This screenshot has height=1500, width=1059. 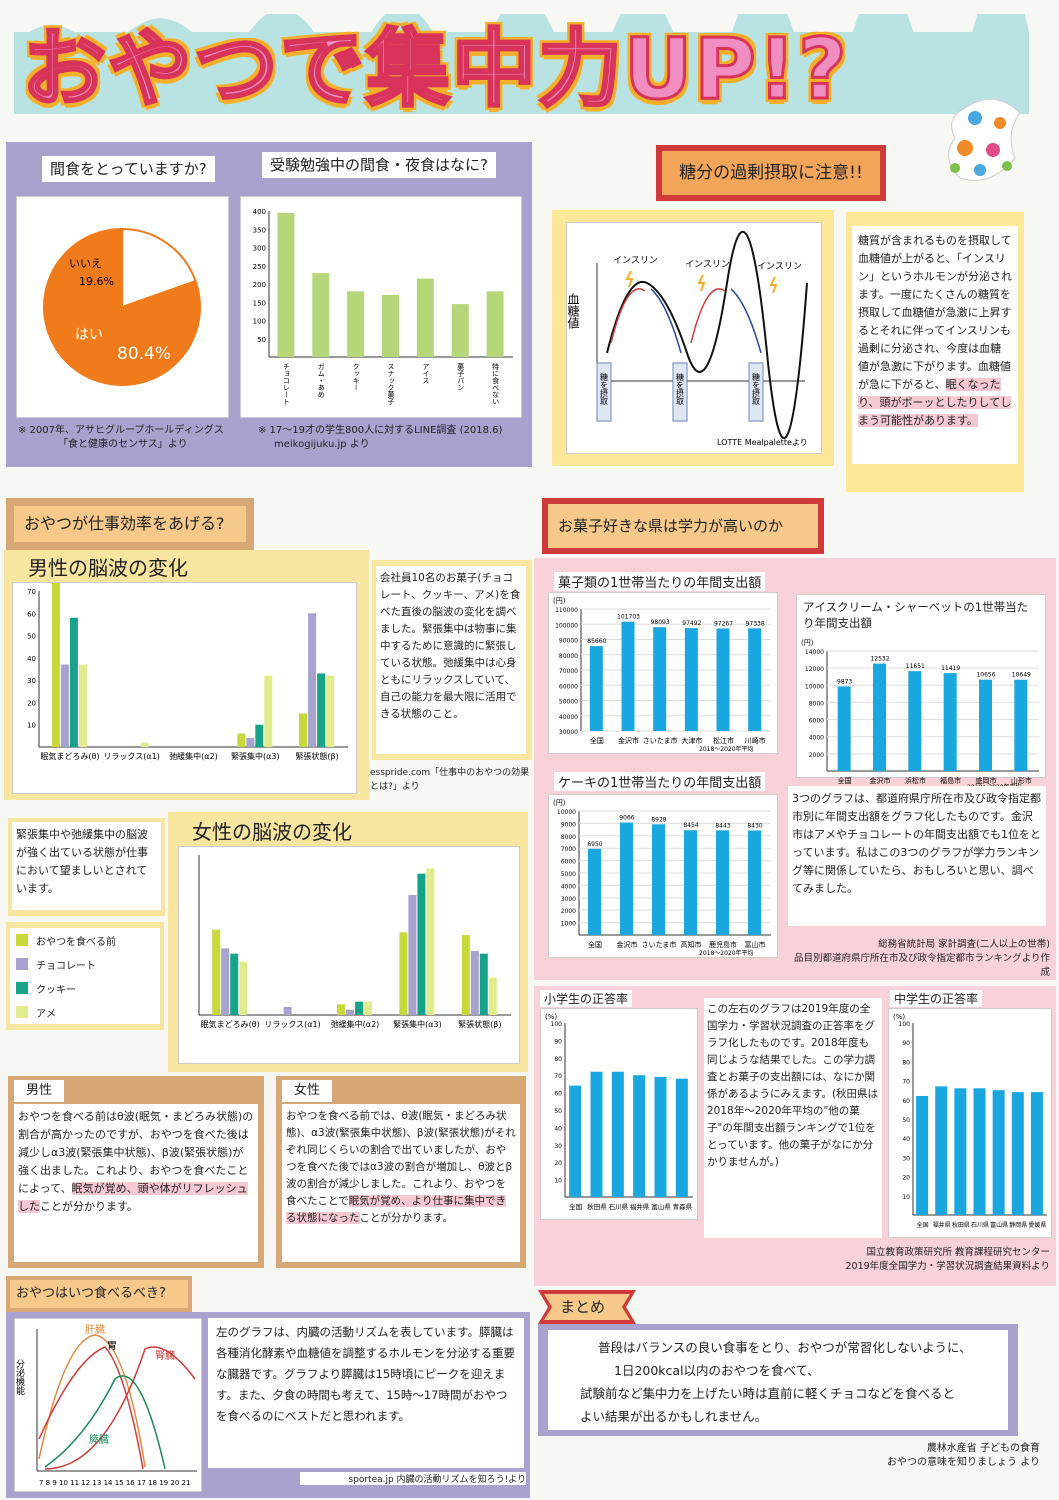 I want to click on summary-source-line2: おやつの意味を知りましょう より, so click(x=963, y=1462).